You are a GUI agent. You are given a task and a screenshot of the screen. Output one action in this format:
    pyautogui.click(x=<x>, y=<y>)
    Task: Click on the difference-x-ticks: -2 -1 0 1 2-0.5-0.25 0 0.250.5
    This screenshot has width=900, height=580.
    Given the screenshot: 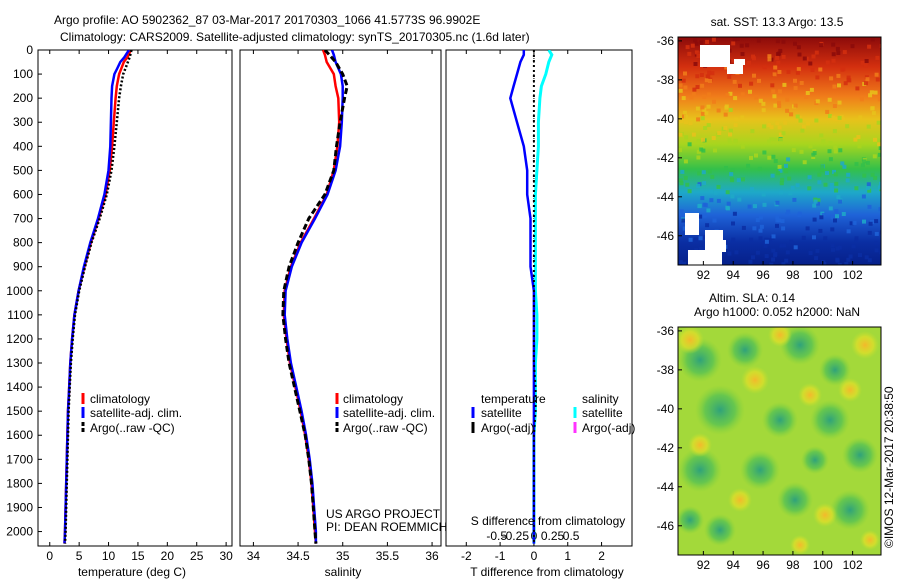 What is the action you would take?
    pyautogui.click(x=533, y=306)
    